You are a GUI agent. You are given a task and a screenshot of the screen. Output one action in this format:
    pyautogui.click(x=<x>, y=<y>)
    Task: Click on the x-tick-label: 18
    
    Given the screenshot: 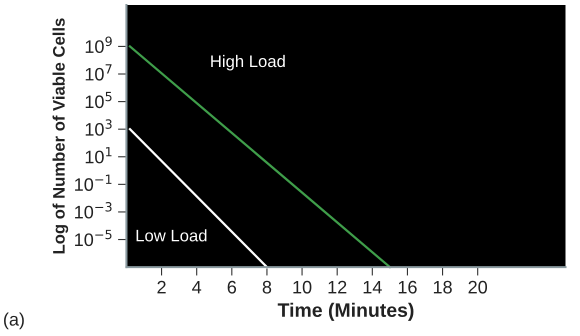 What is the action you would take?
    pyautogui.click(x=443, y=287)
    